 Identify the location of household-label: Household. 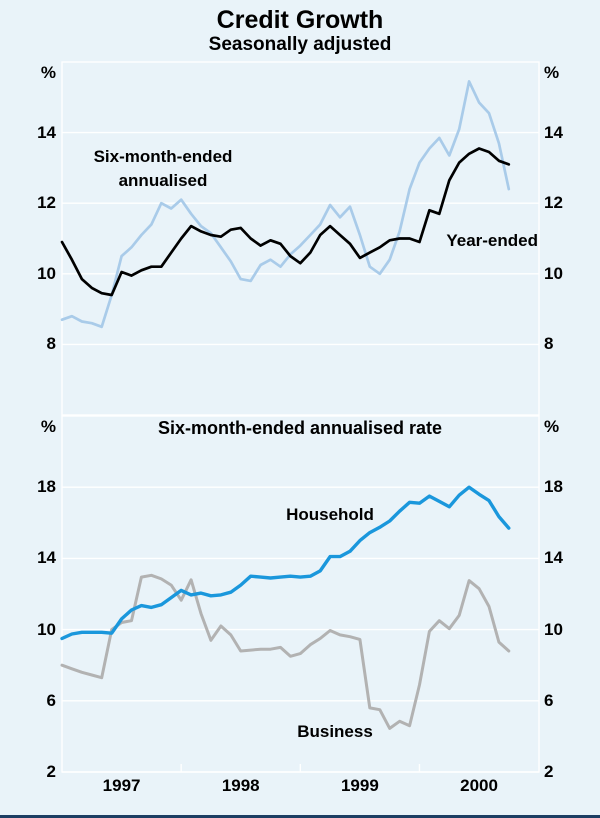
(330, 514).